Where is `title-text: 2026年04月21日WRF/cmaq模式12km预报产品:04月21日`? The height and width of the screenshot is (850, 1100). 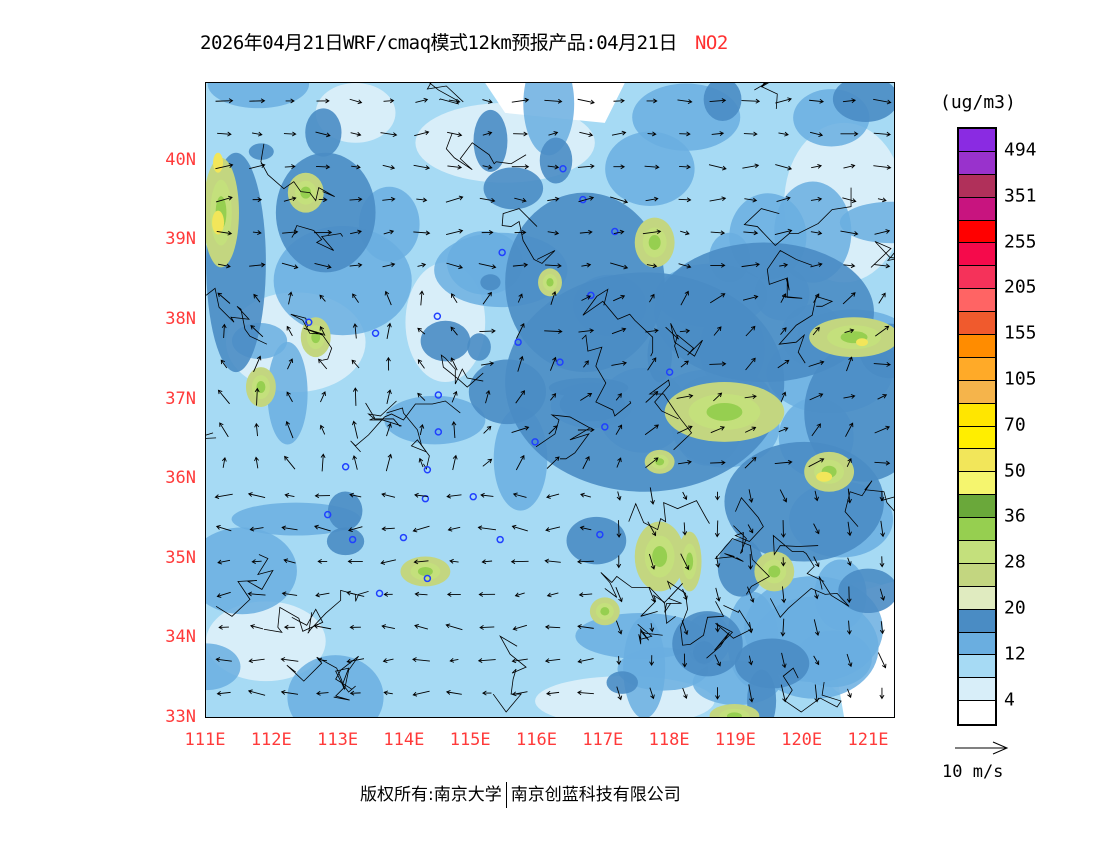 title-text: 2026年04月21日WRF/cmaq模式12km预报产品:04月21日 is located at coordinates (438, 43).